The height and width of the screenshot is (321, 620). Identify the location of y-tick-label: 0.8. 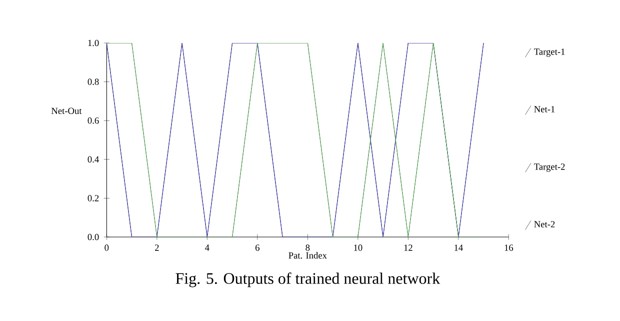
(93, 81).